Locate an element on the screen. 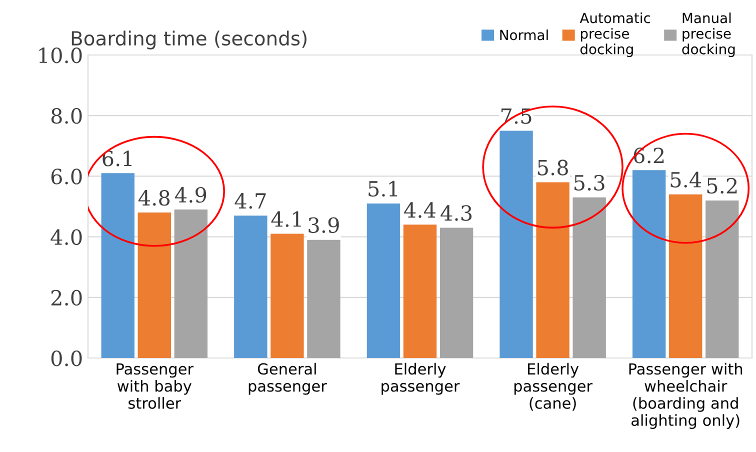  x-tick-label: Elderly passenger (cane) is located at coordinates (553, 386).